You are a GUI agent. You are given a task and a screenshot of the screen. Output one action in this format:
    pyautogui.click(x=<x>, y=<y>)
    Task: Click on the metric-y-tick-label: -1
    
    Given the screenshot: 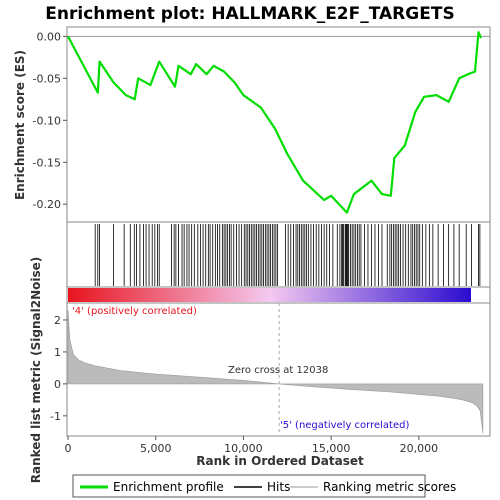 What is the action you would take?
    pyautogui.click(x=55, y=416)
    